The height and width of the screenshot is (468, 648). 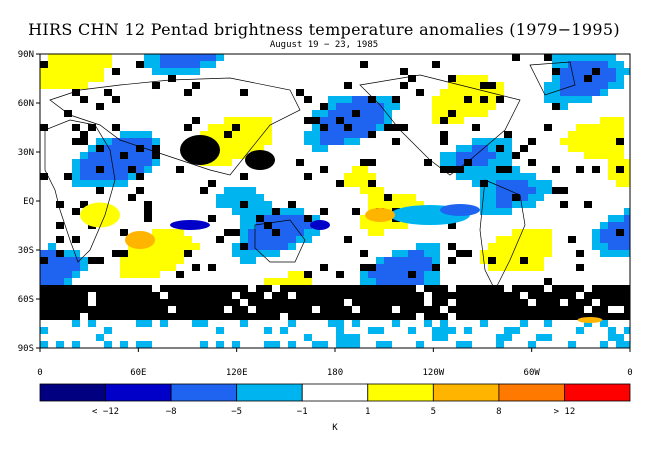 I want to click on colorbar-tick-label: < −12, so click(x=106, y=412).